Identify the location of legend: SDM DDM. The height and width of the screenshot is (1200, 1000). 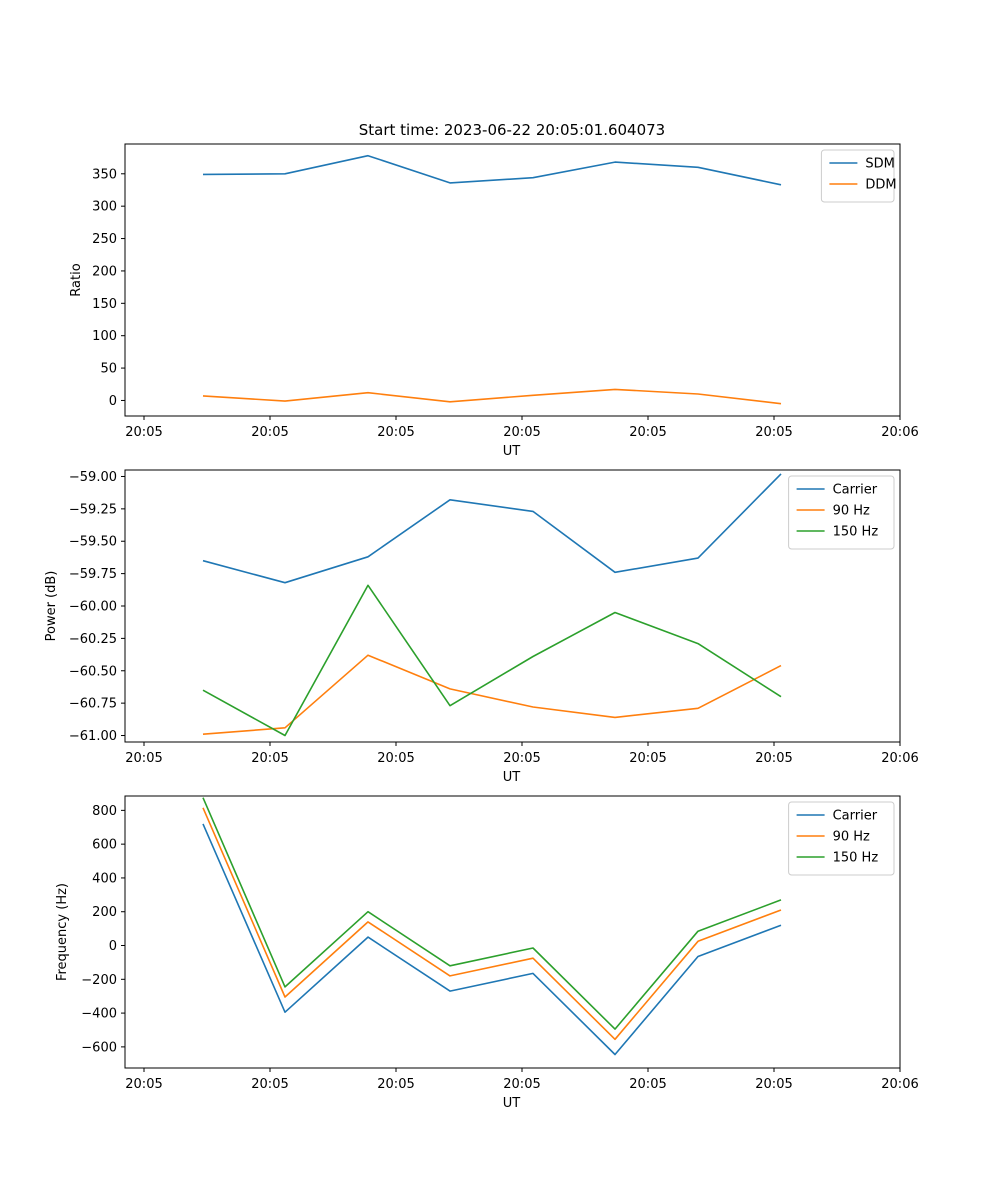
(858, 176).